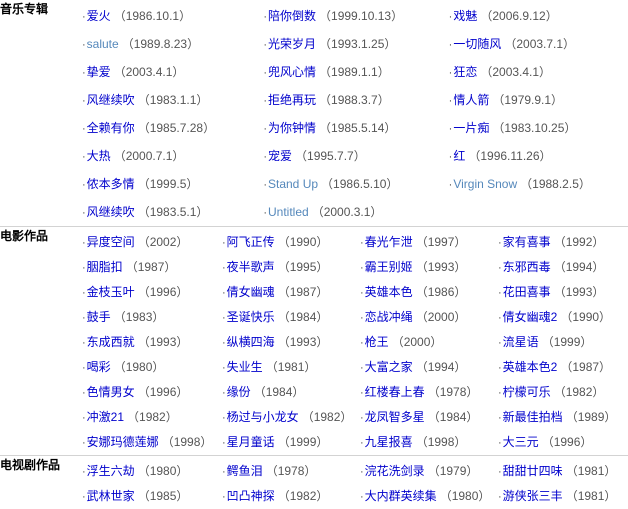 The image size is (628, 509). I want to click on work-title-link: 冲激21, so click(105, 417).